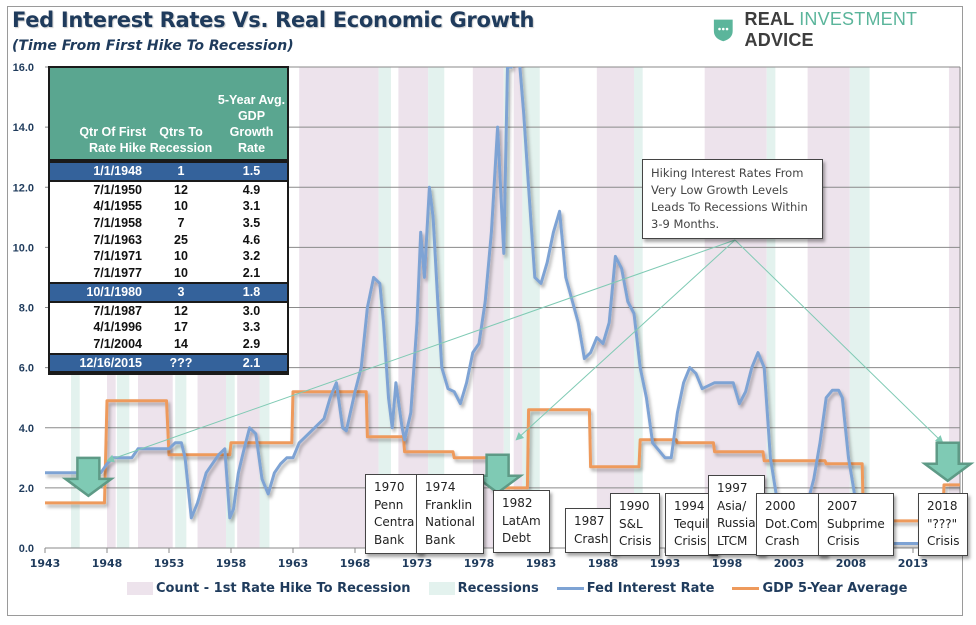 This screenshot has height=625, width=976. I want to click on cell-date: 7/1/2004, so click(117, 343).